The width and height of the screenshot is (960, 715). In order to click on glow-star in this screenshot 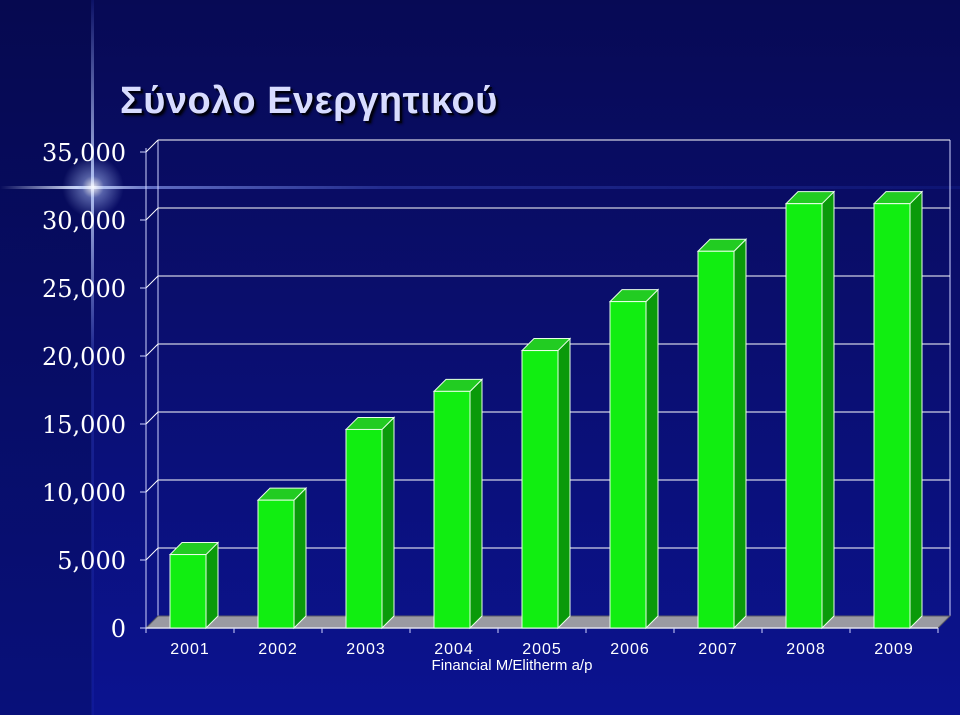, I will do `click(93, 187)`.